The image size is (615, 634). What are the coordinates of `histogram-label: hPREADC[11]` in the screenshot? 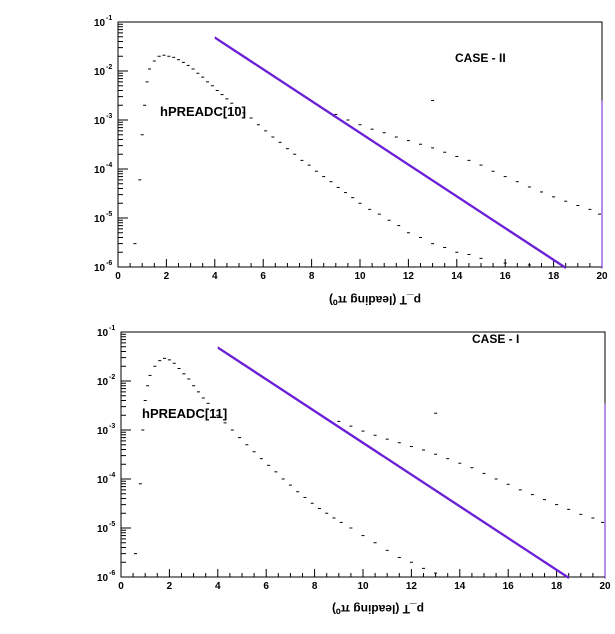 It's located at (184, 413).